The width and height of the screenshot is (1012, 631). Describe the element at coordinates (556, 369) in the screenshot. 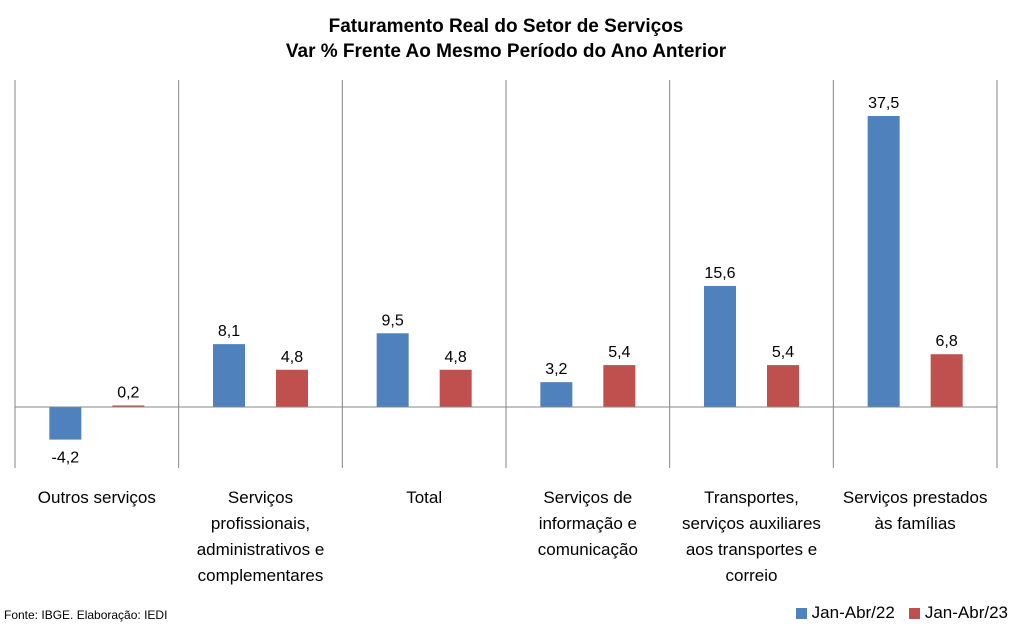

I see `data-label-series-1-cat-4: 3,2` at that location.